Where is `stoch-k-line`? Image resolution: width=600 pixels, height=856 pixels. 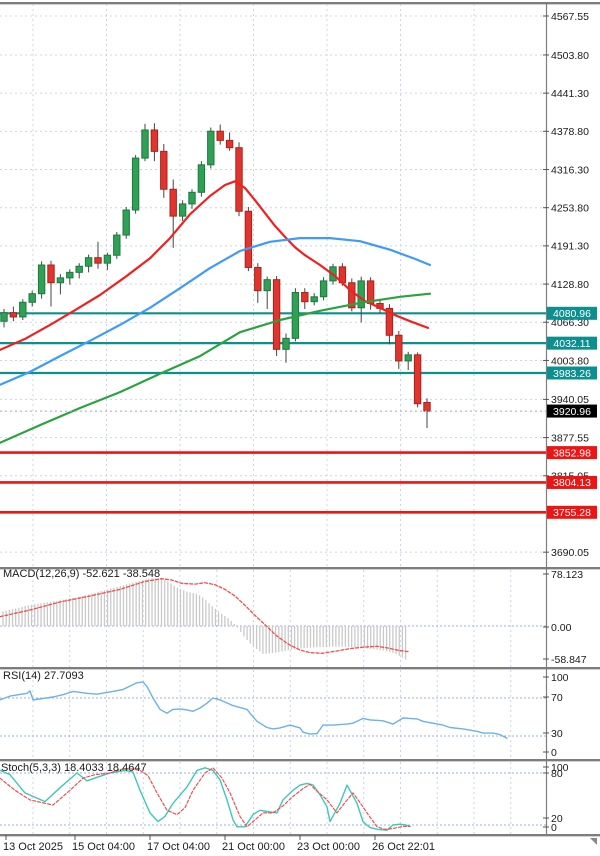 stoch-k-line is located at coordinates (205, 799).